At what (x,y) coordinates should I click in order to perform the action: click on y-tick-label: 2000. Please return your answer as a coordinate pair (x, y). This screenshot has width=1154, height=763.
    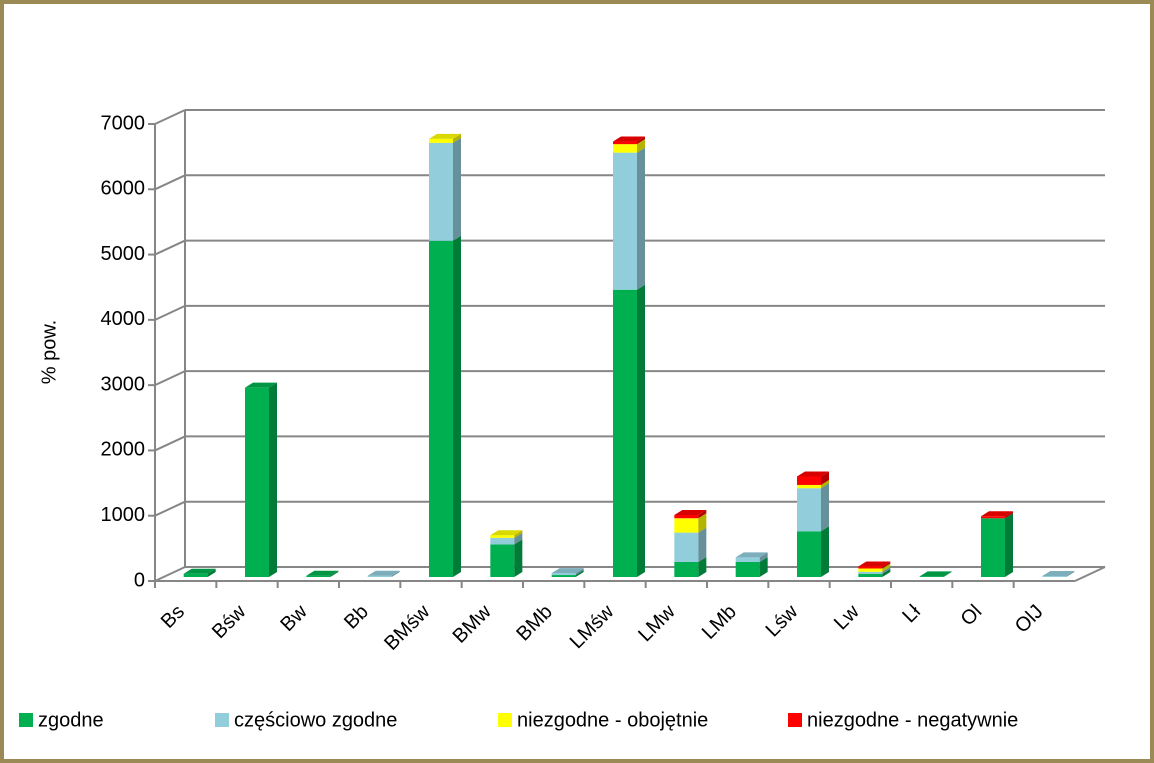
    Looking at the image, I should click on (123, 450).